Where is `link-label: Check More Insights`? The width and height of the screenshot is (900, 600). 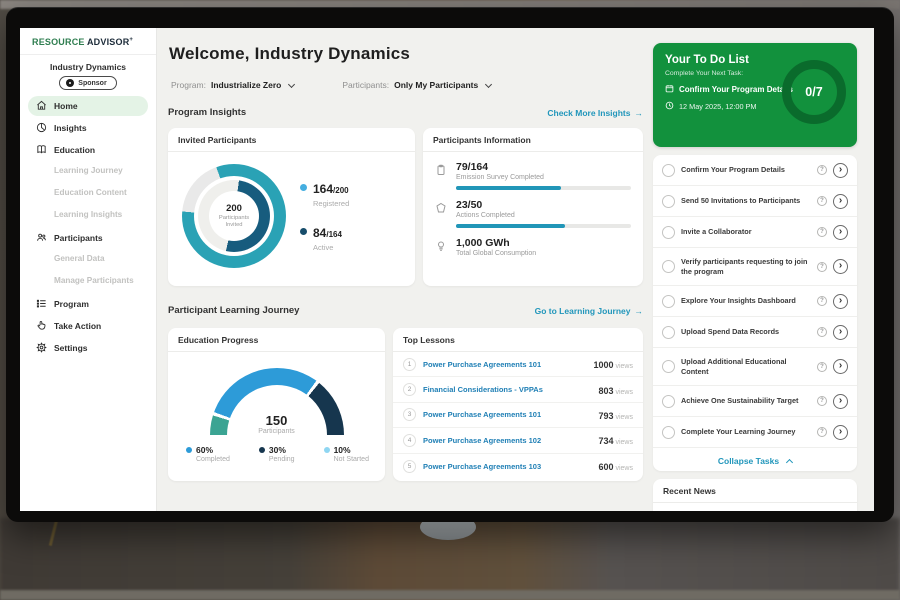 link-label: Check More Insights is located at coordinates (589, 112).